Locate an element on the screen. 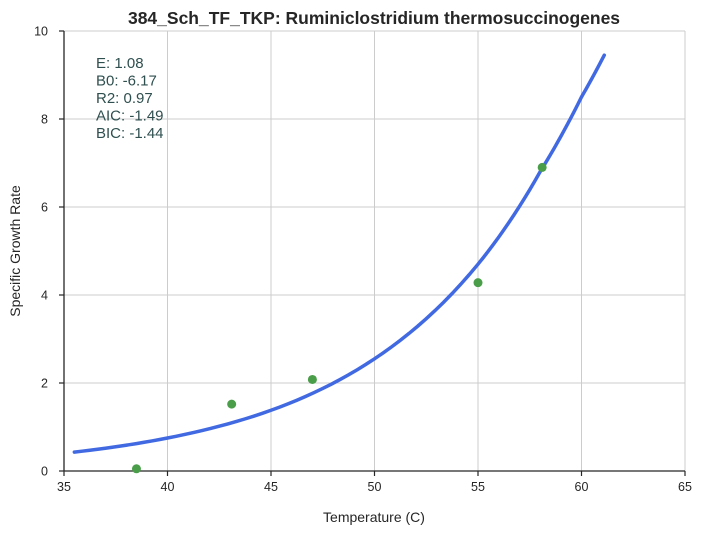  y-tick-label: 8 is located at coordinates (44, 120).